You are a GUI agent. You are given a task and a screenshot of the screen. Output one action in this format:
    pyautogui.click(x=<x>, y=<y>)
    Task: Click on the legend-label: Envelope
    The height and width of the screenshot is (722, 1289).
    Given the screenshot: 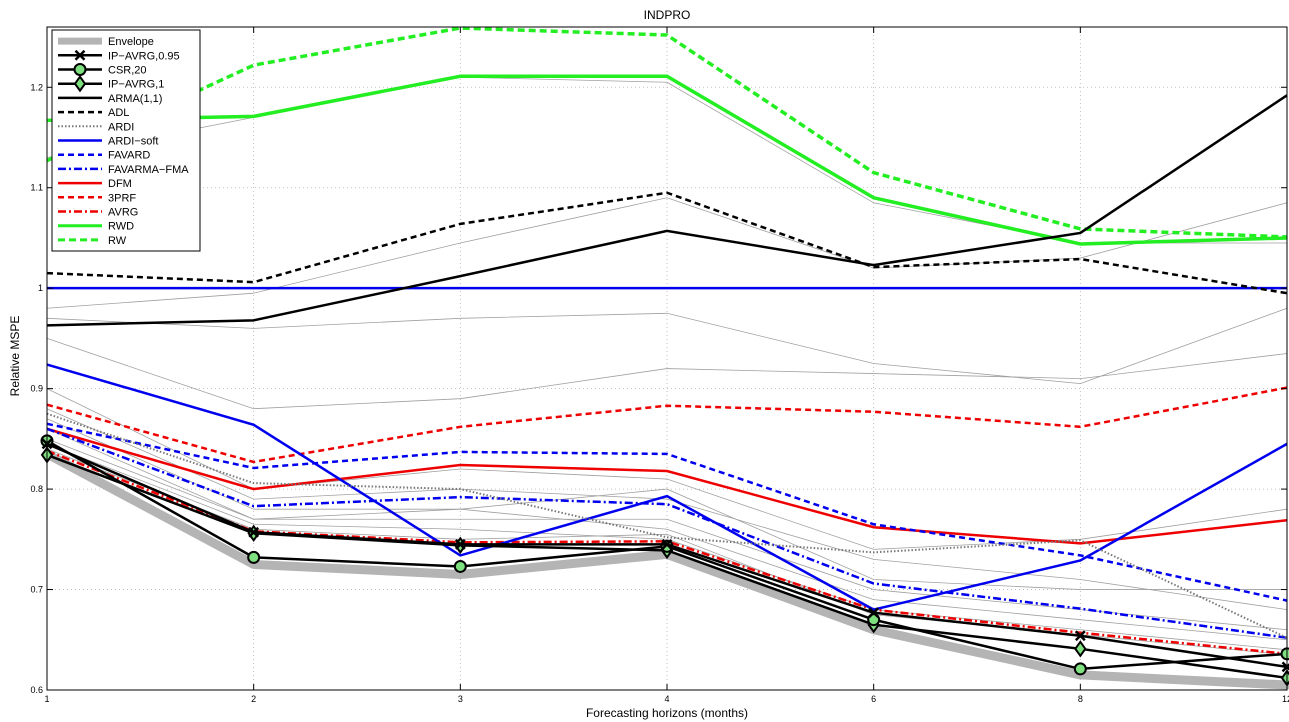 What is the action you would take?
    pyautogui.click(x=131, y=42)
    